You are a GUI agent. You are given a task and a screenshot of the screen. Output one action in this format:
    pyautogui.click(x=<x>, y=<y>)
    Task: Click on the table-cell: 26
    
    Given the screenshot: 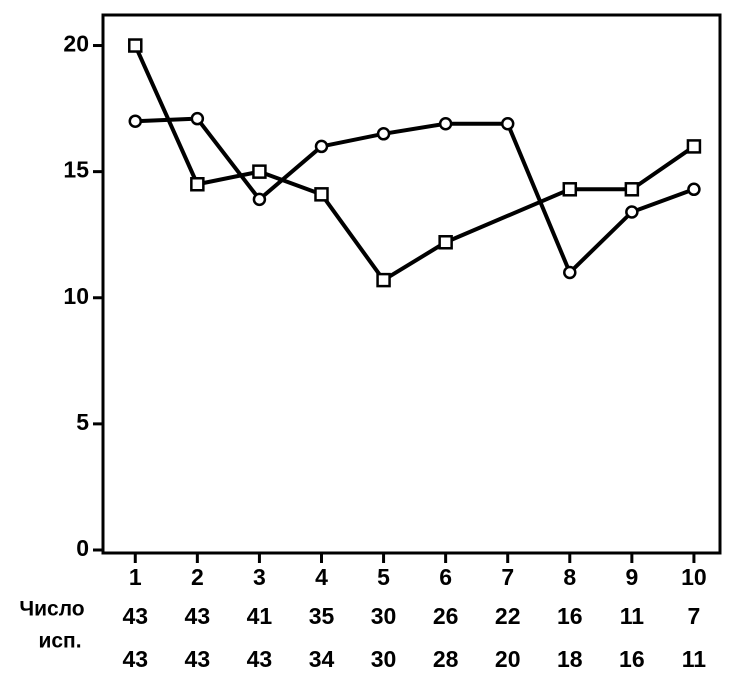 What is the action you would take?
    pyautogui.click(x=446, y=616)
    